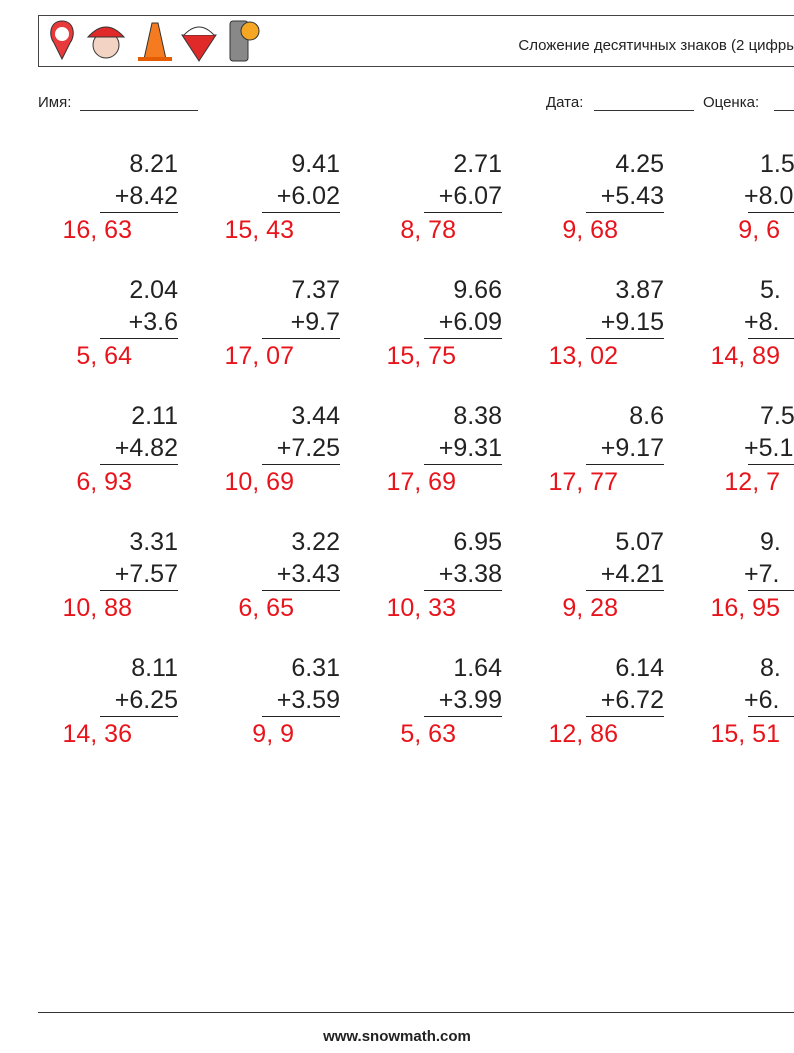  I want to click on worksheet-title: Сложение десятичных знаков (2 цифры), so click(656, 45).